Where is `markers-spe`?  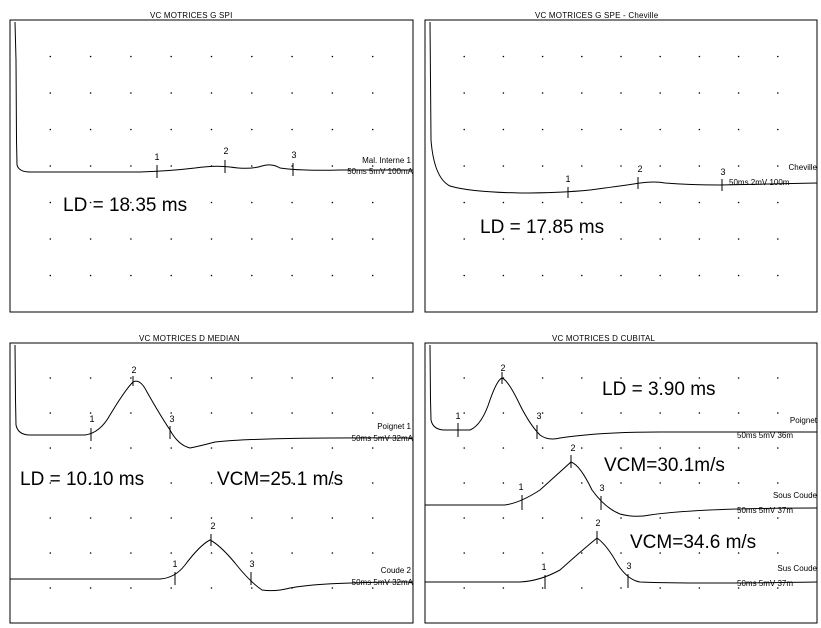 markers-spe is located at coordinates (645, 187).